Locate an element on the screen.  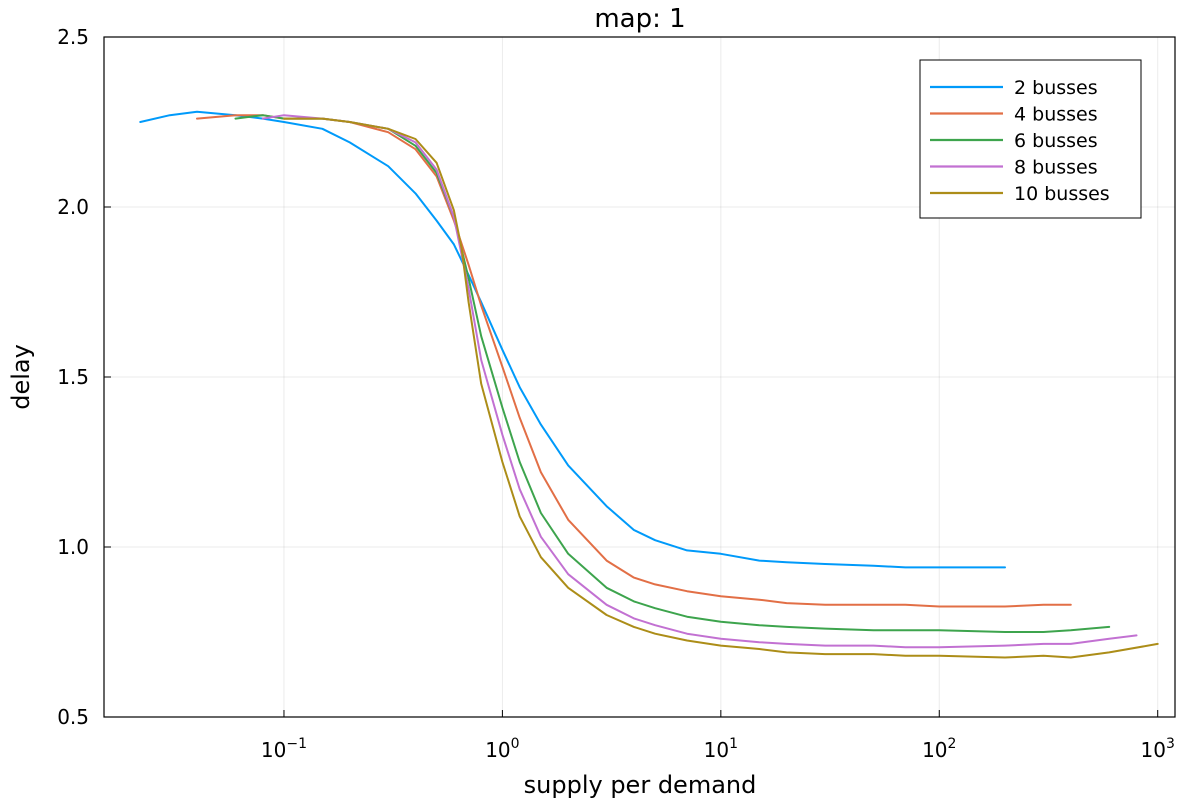
legend-label: 6 busses is located at coordinates (1056, 141).